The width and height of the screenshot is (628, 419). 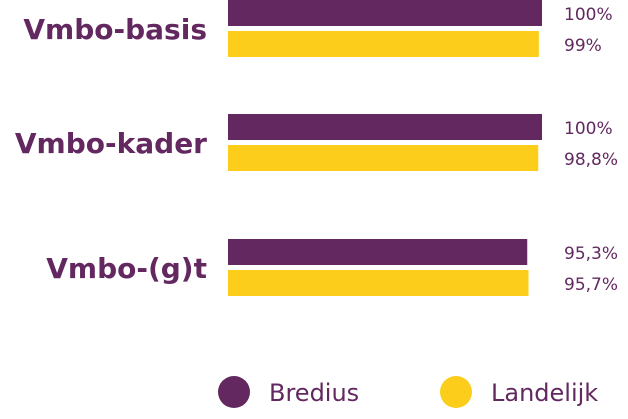 I want to click on data-label: 98,8%, so click(x=591, y=160).